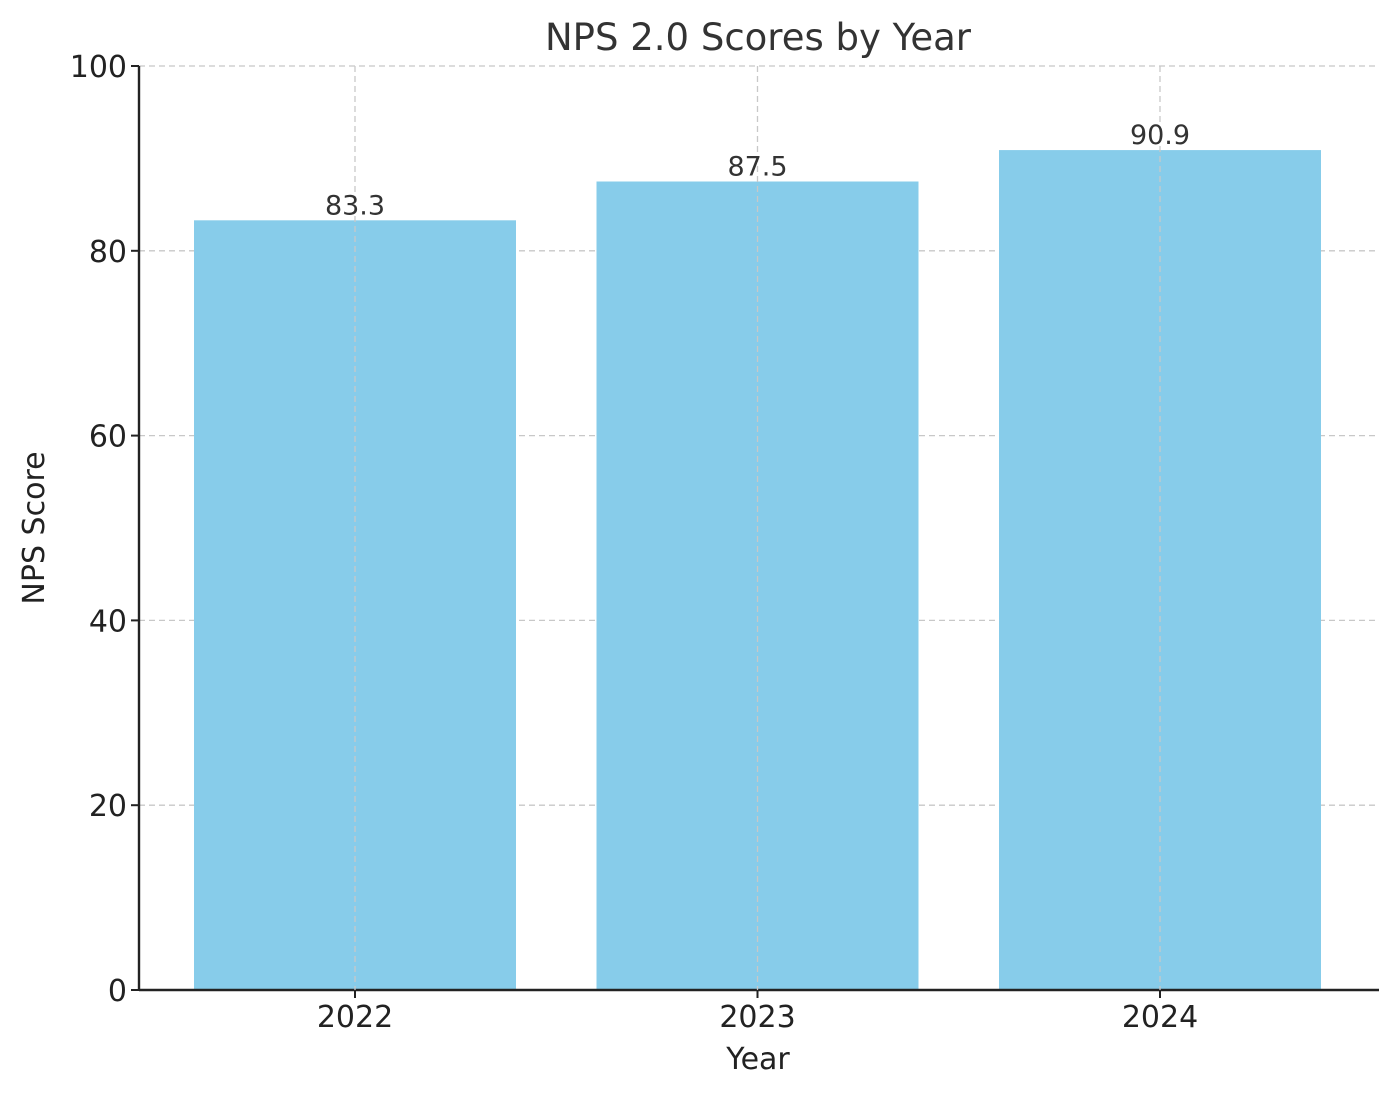  I want to click on x-tick-label: 2024, so click(1160, 1017).